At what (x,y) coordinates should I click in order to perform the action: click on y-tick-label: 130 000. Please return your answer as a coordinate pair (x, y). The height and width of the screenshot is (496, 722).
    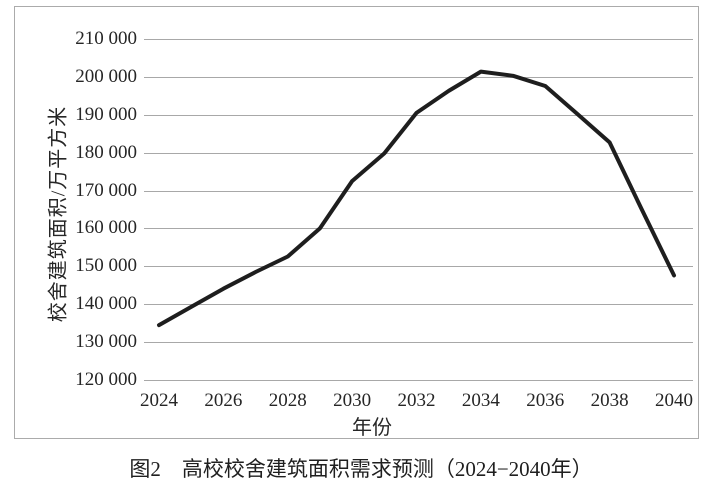
    Looking at the image, I should click on (106, 342).